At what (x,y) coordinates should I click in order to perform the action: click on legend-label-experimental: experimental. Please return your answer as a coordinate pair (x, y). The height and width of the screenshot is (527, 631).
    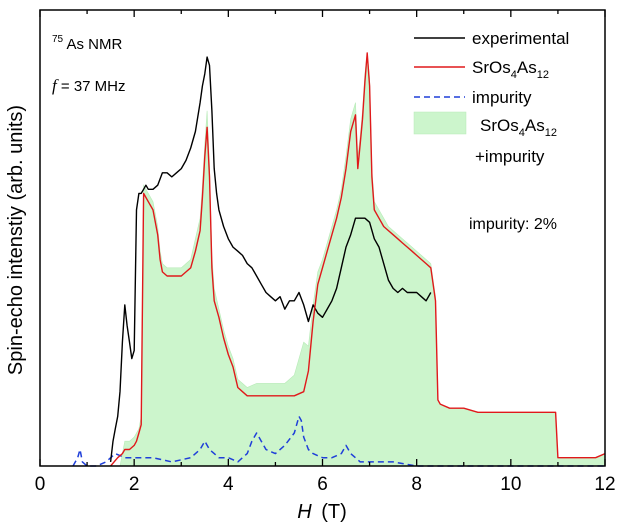
    Looking at the image, I should click on (520, 38).